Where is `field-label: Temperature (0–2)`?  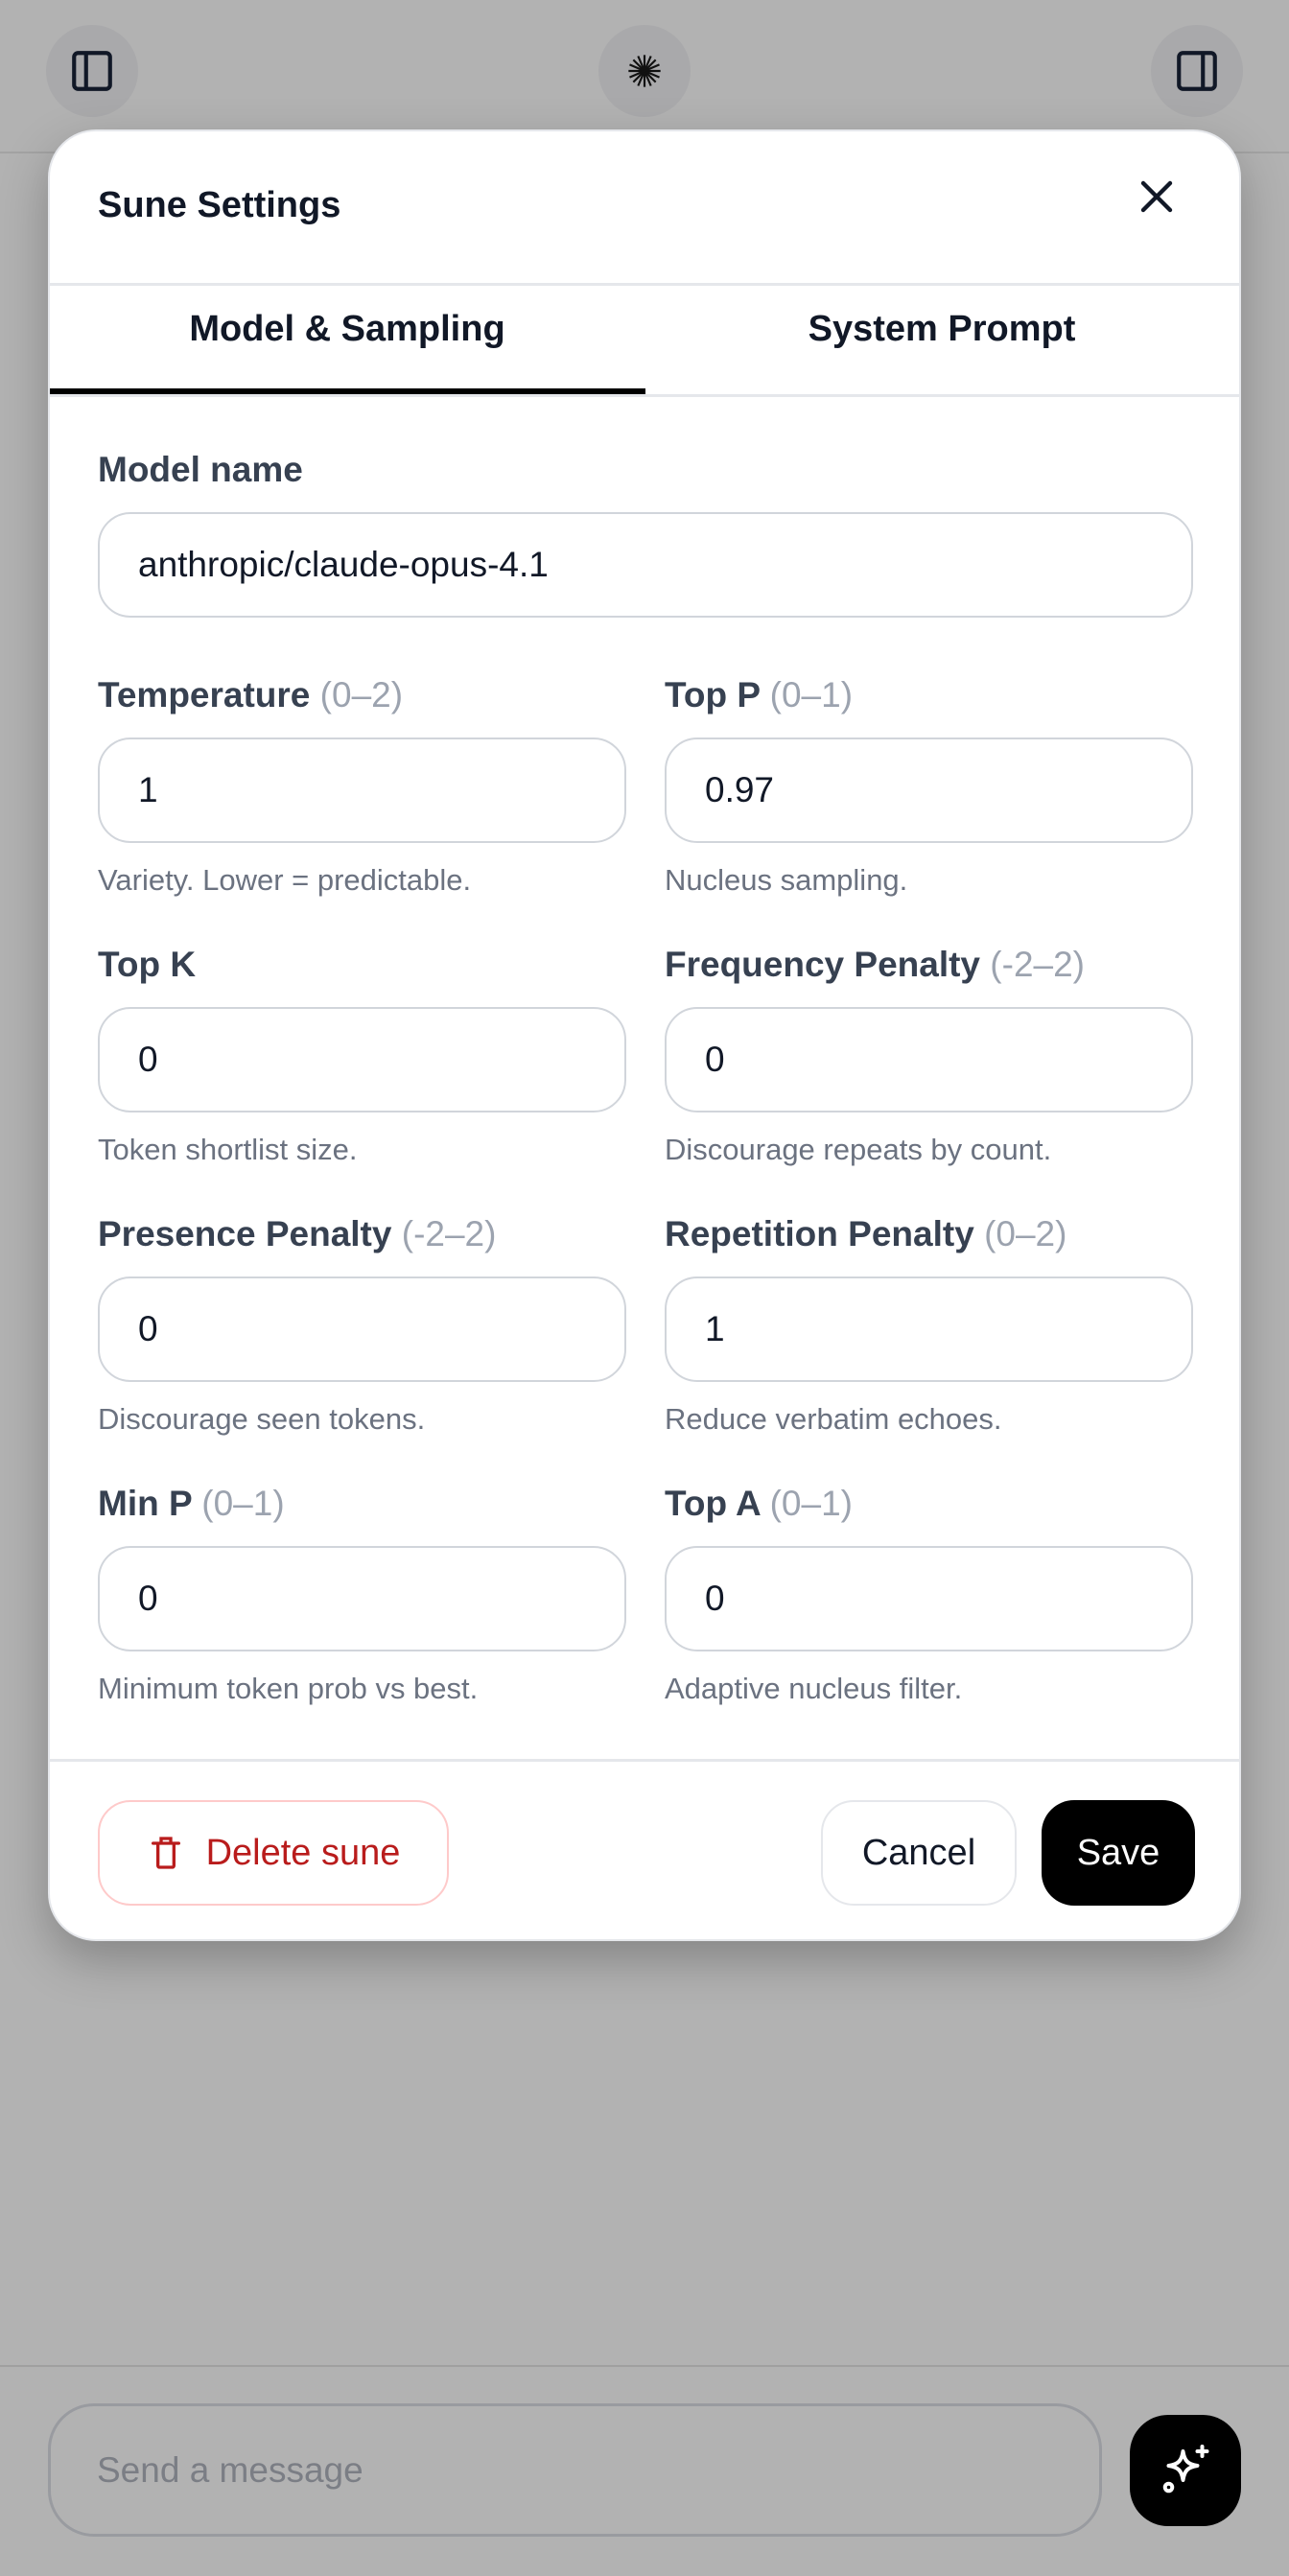
field-label: Temperature (0–2) is located at coordinates (250, 695).